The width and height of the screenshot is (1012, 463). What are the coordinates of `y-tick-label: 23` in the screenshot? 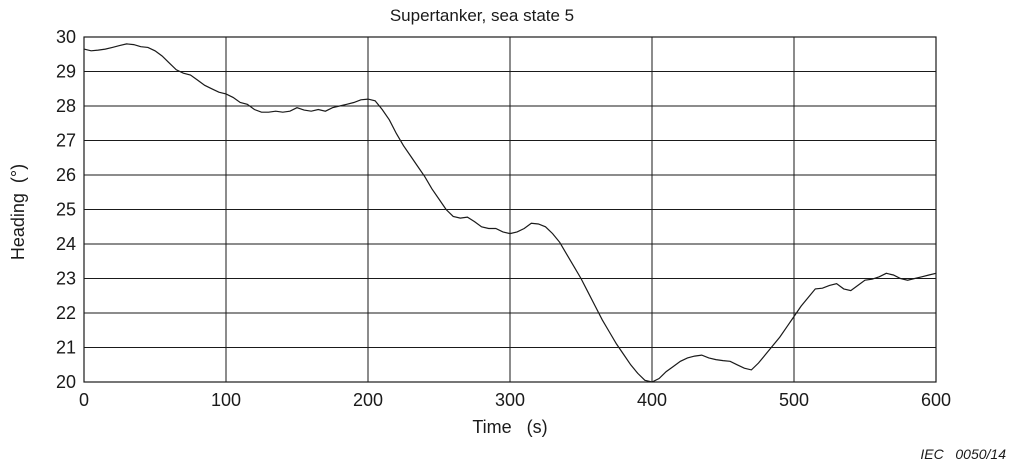 It's located at (66, 279).